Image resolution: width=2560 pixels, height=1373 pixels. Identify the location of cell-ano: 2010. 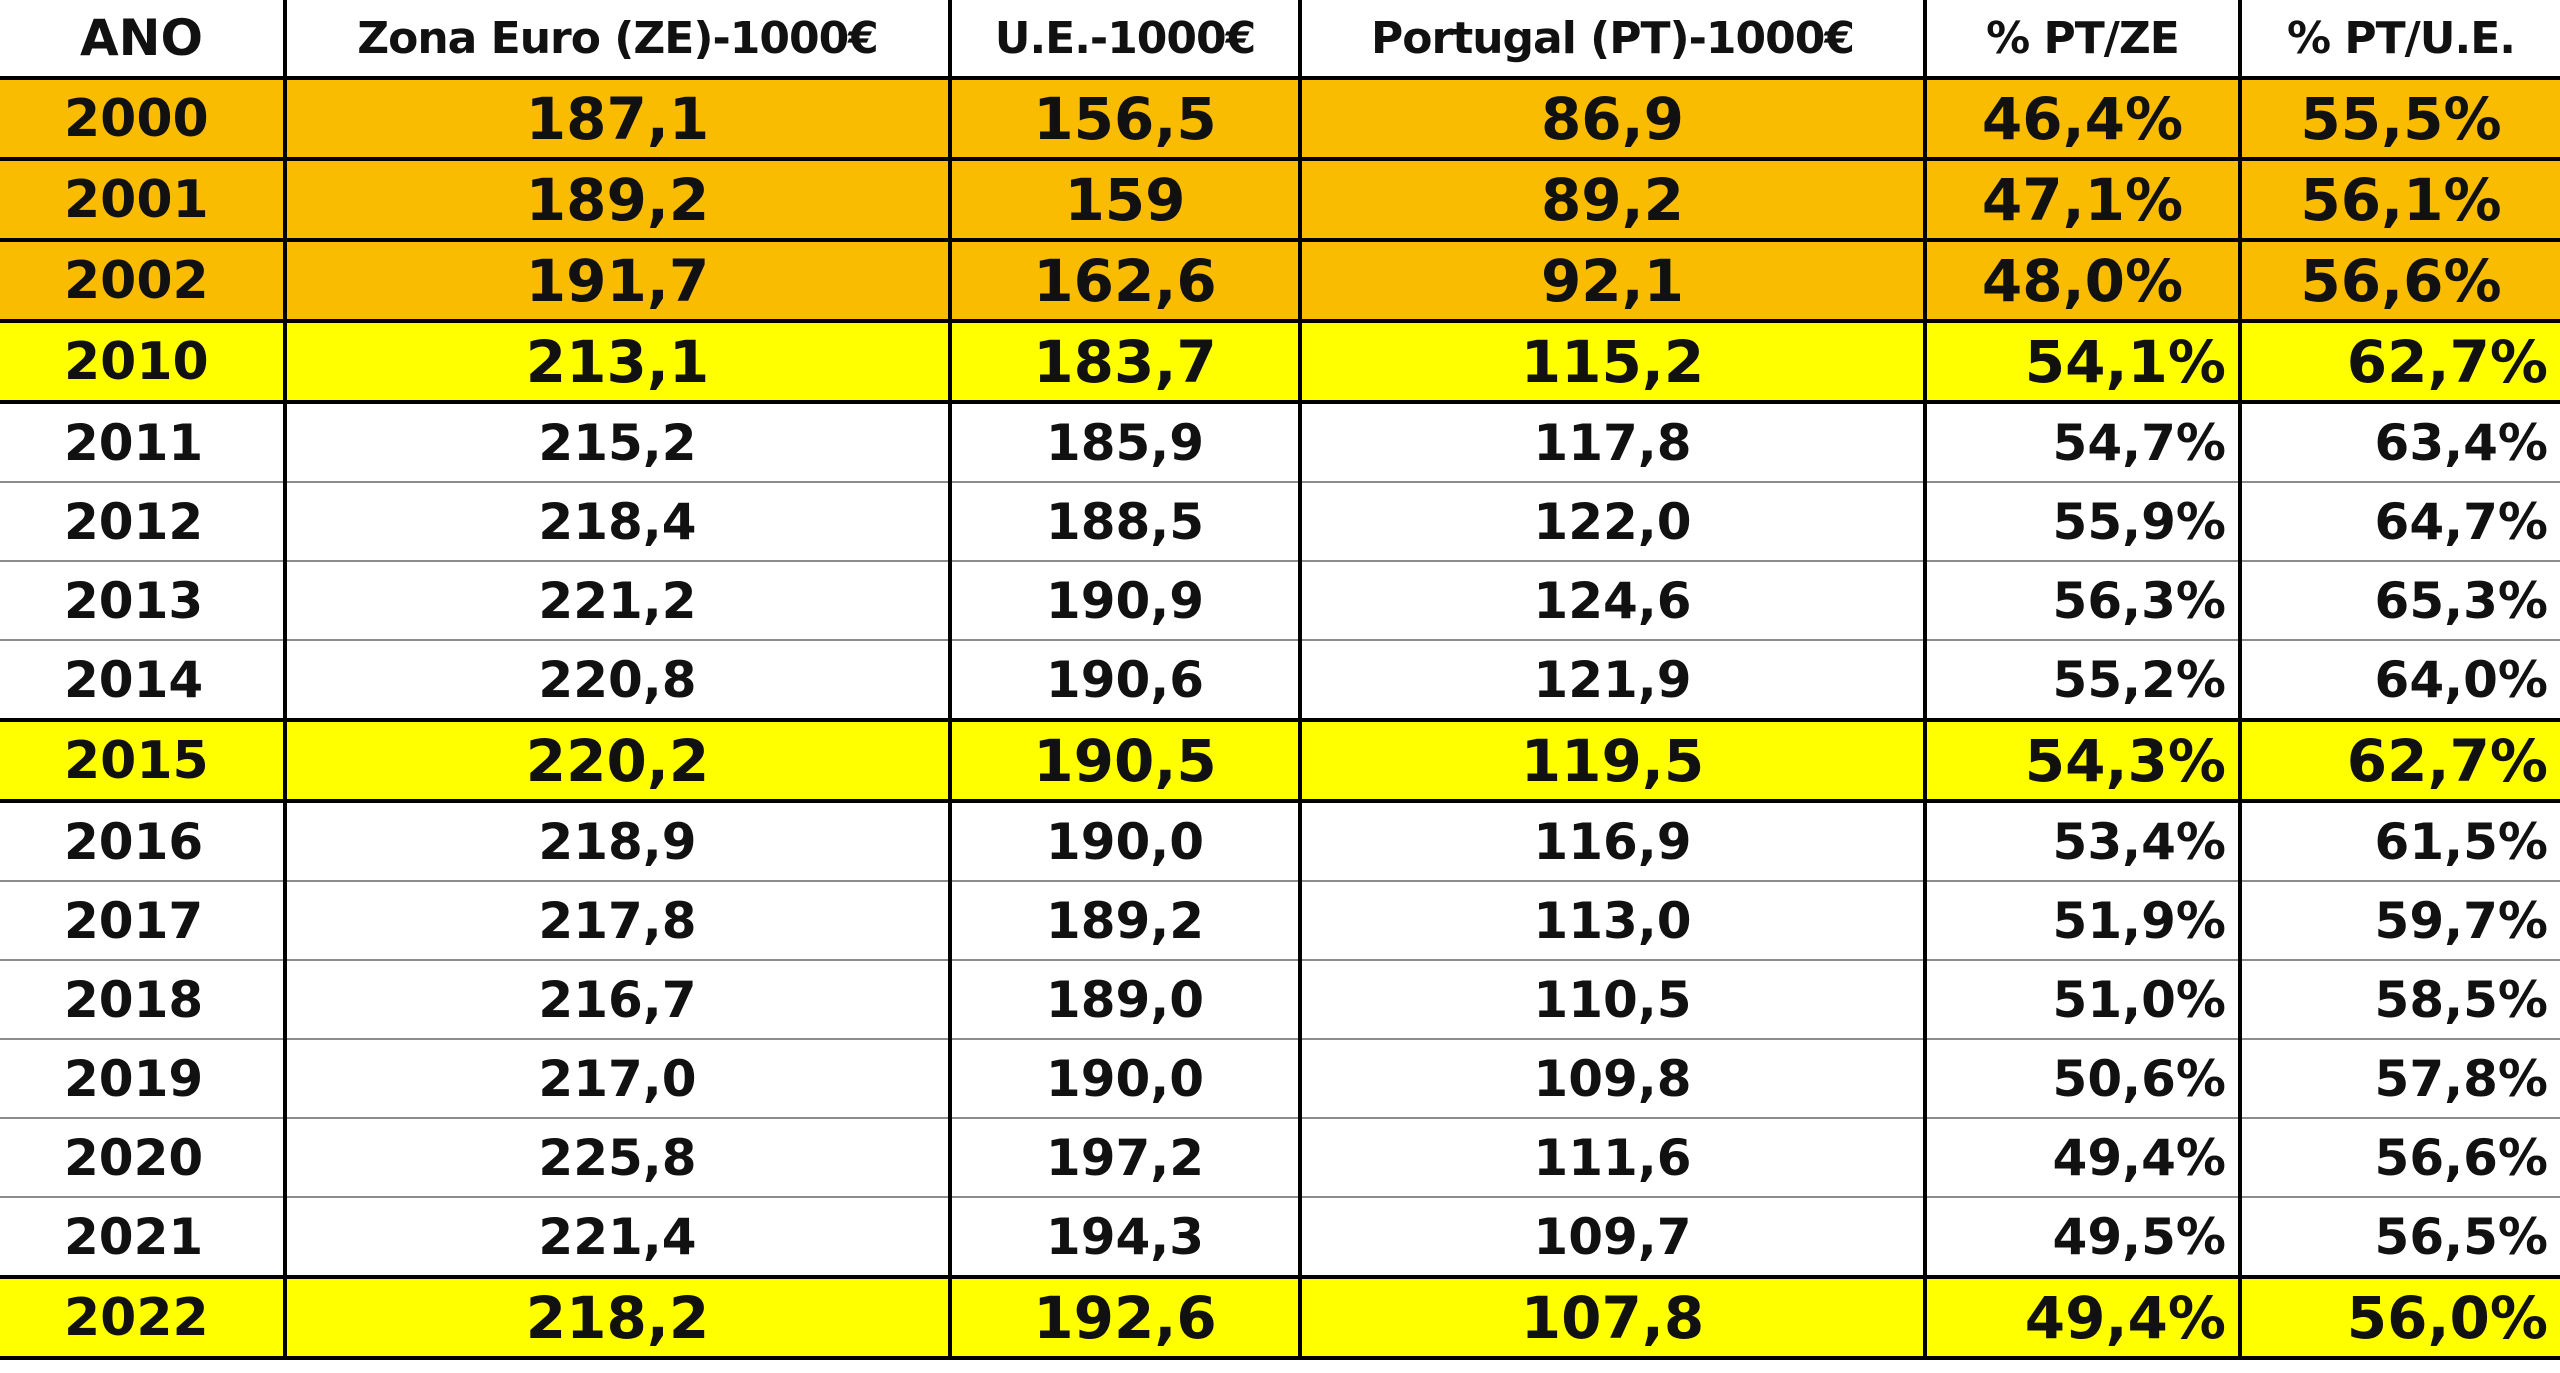
(143, 361).